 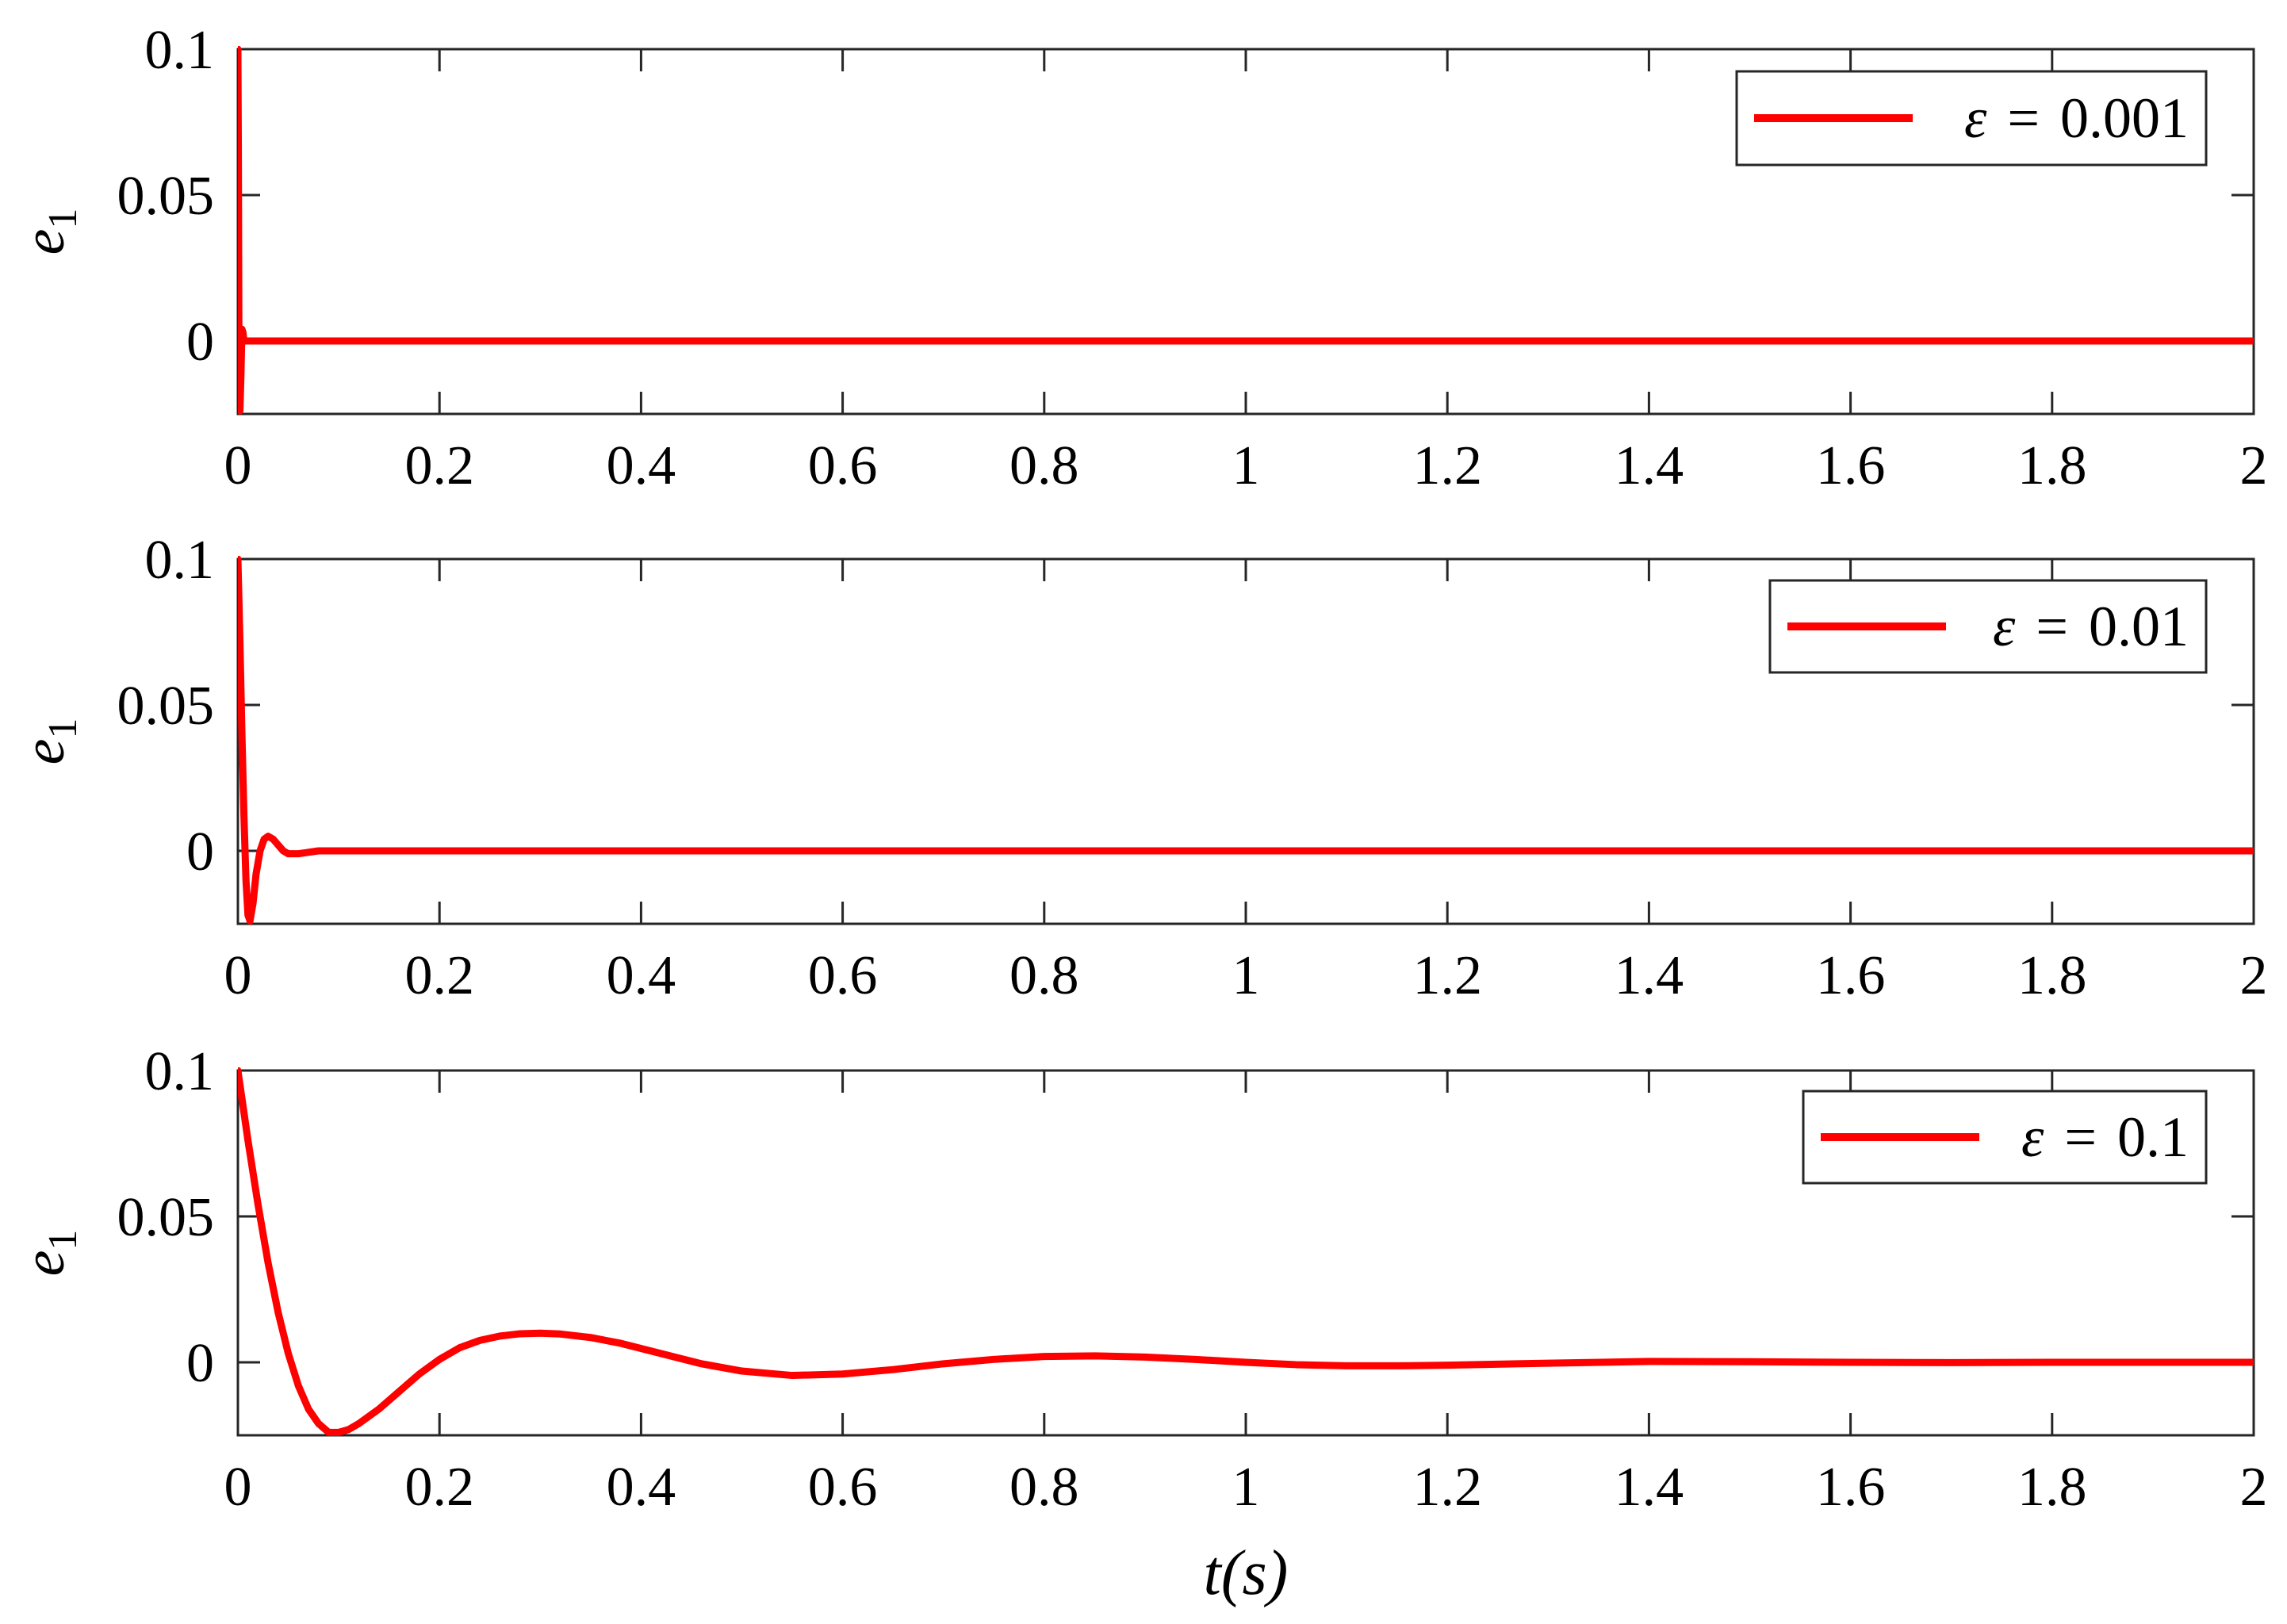 I want to click on x-axis-label: t(s), so click(x=1246, y=1573).